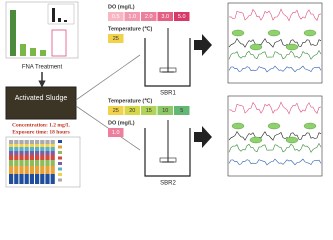  I want to click on value-label: 5, so click(181, 111).